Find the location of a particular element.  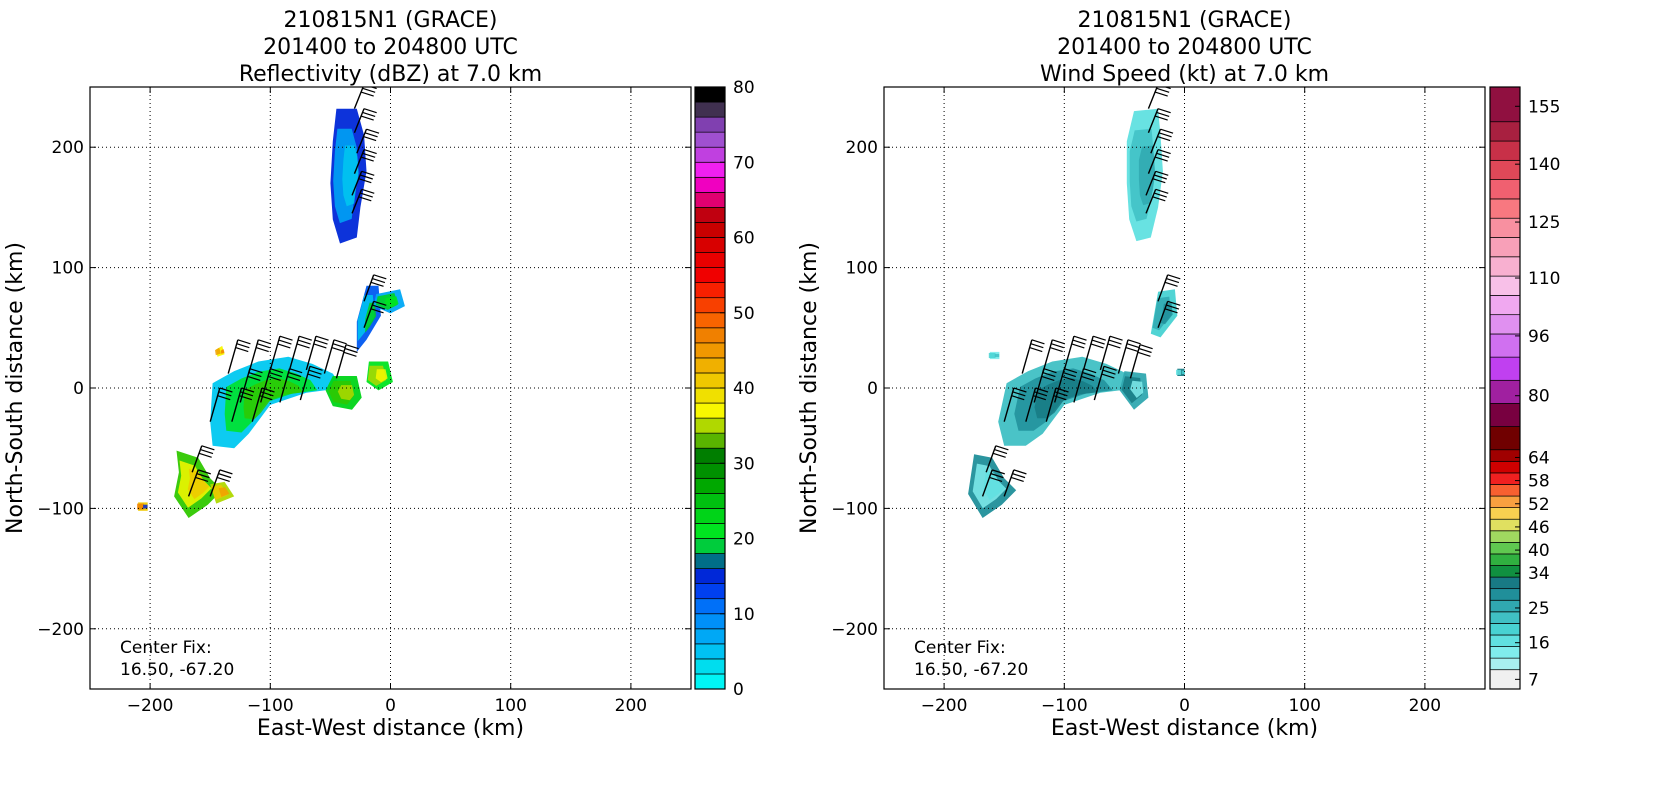

x-tick-label: 0 is located at coordinates (390, 706).